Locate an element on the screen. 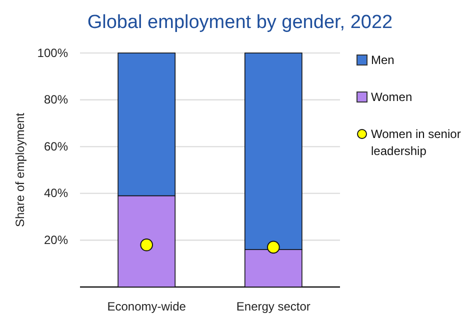 The image size is (475, 333). y-tick-label: 40% is located at coordinates (56, 193).